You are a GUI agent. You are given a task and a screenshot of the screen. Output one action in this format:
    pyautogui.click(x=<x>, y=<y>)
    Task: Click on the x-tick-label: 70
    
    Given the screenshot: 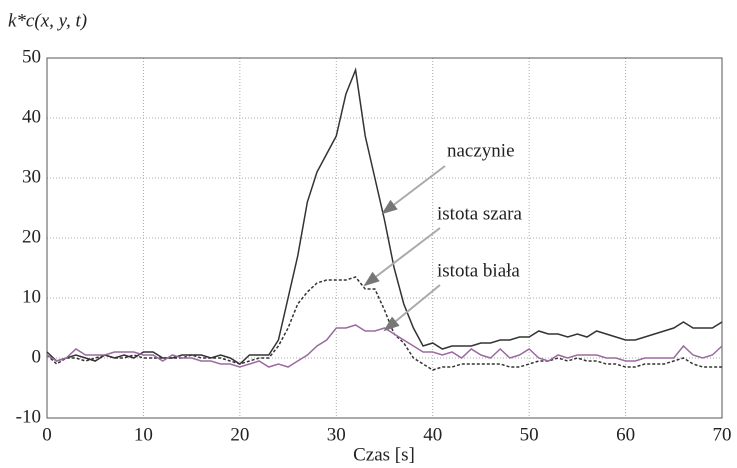 What is the action you would take?
    pyautogui.click(x=722, y=434)
    